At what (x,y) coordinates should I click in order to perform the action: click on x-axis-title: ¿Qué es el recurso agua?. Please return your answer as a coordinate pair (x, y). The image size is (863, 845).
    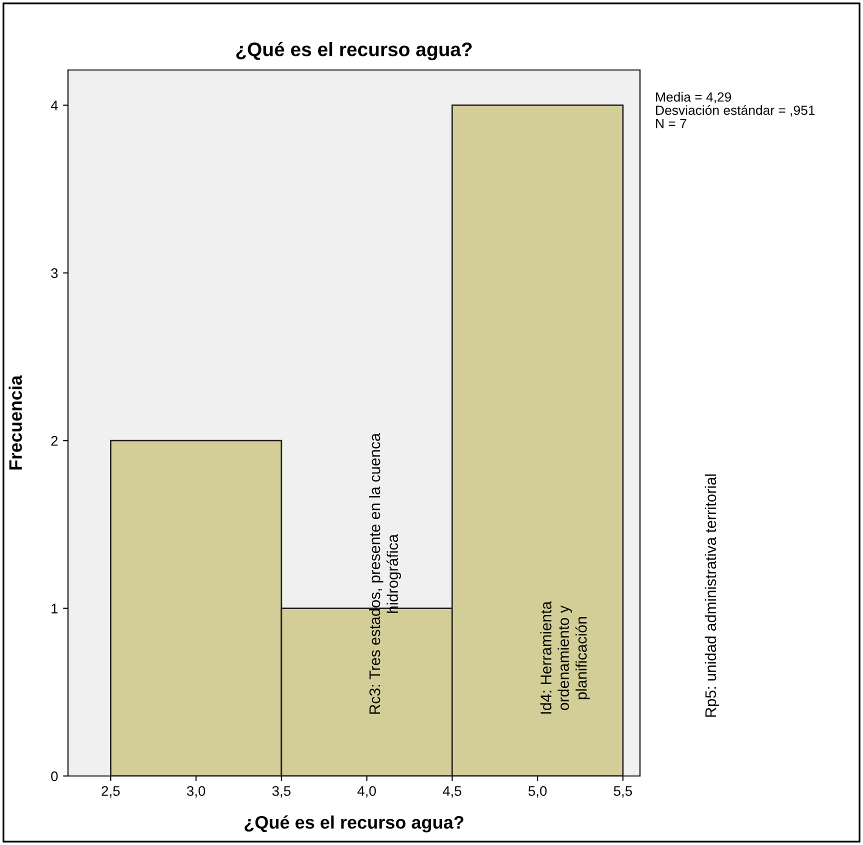
    Looking at the image, I should click on (354, 823).